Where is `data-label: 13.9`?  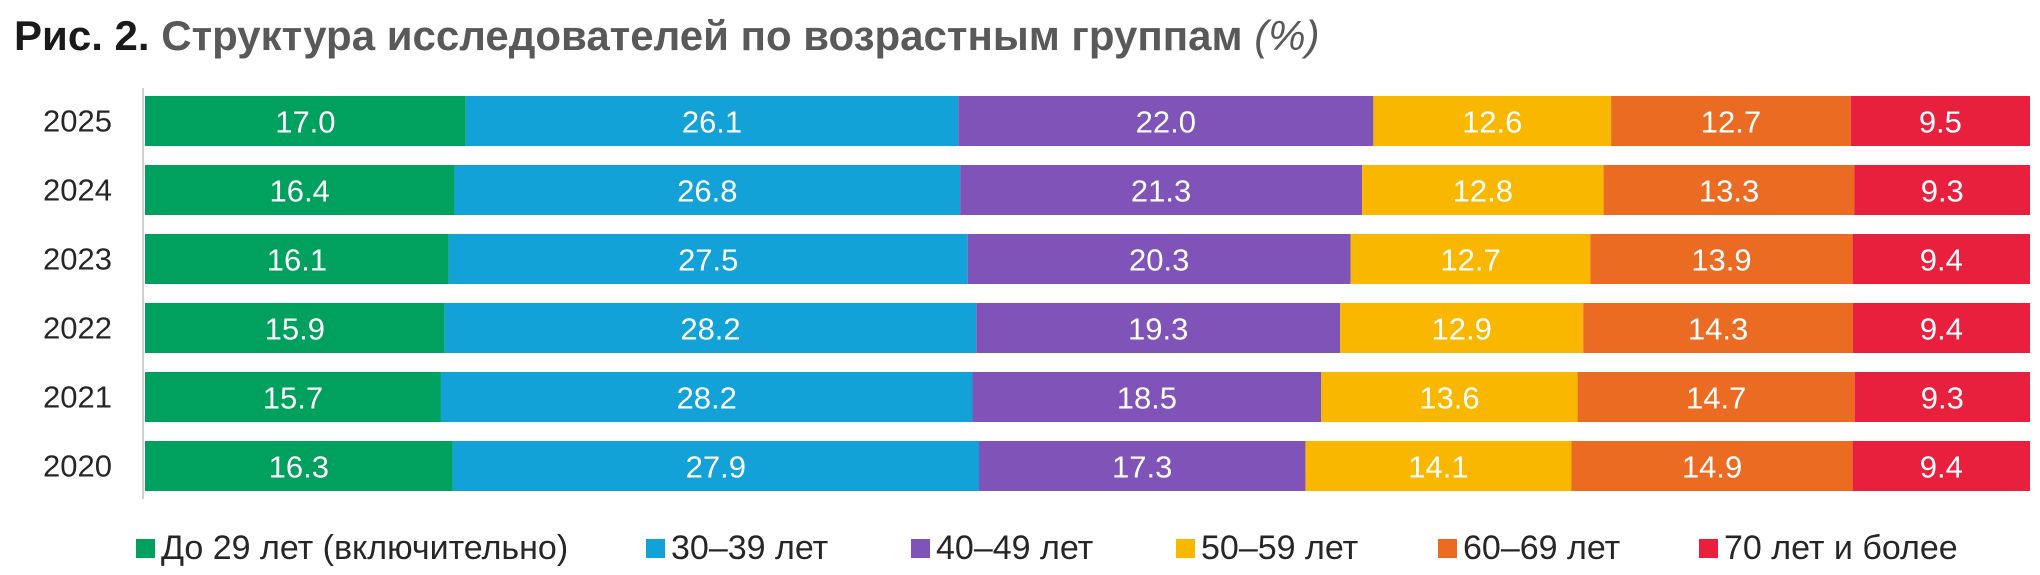 data-label: 13.9 is located at coordinates (1721, 260).